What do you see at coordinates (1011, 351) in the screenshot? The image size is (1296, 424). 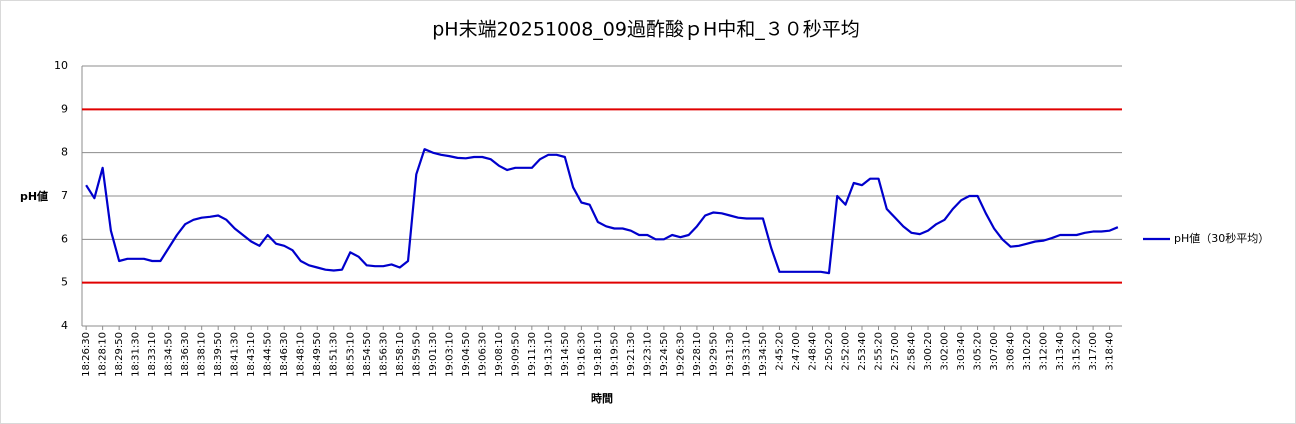 I see `x-tick-label: 3:08:40` at bounding box center [1011, 351].